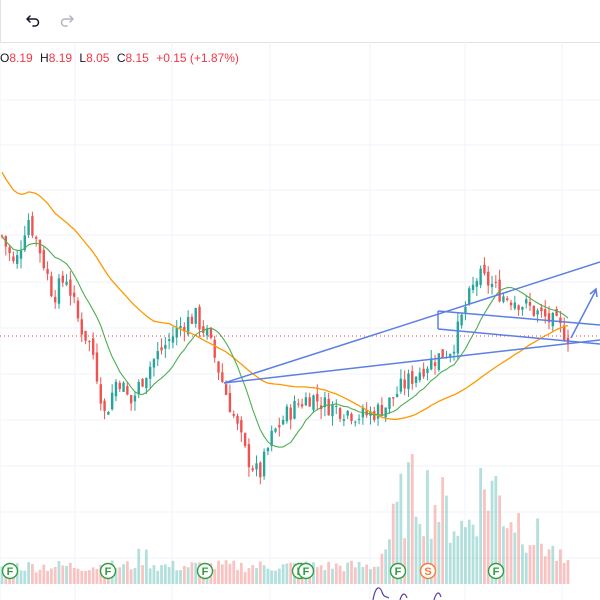 The width and height of the screenshot is (600, 600). Describe the element at coordinates (300, 21) in the screenshot. I see `chart-toolbar` at that location.